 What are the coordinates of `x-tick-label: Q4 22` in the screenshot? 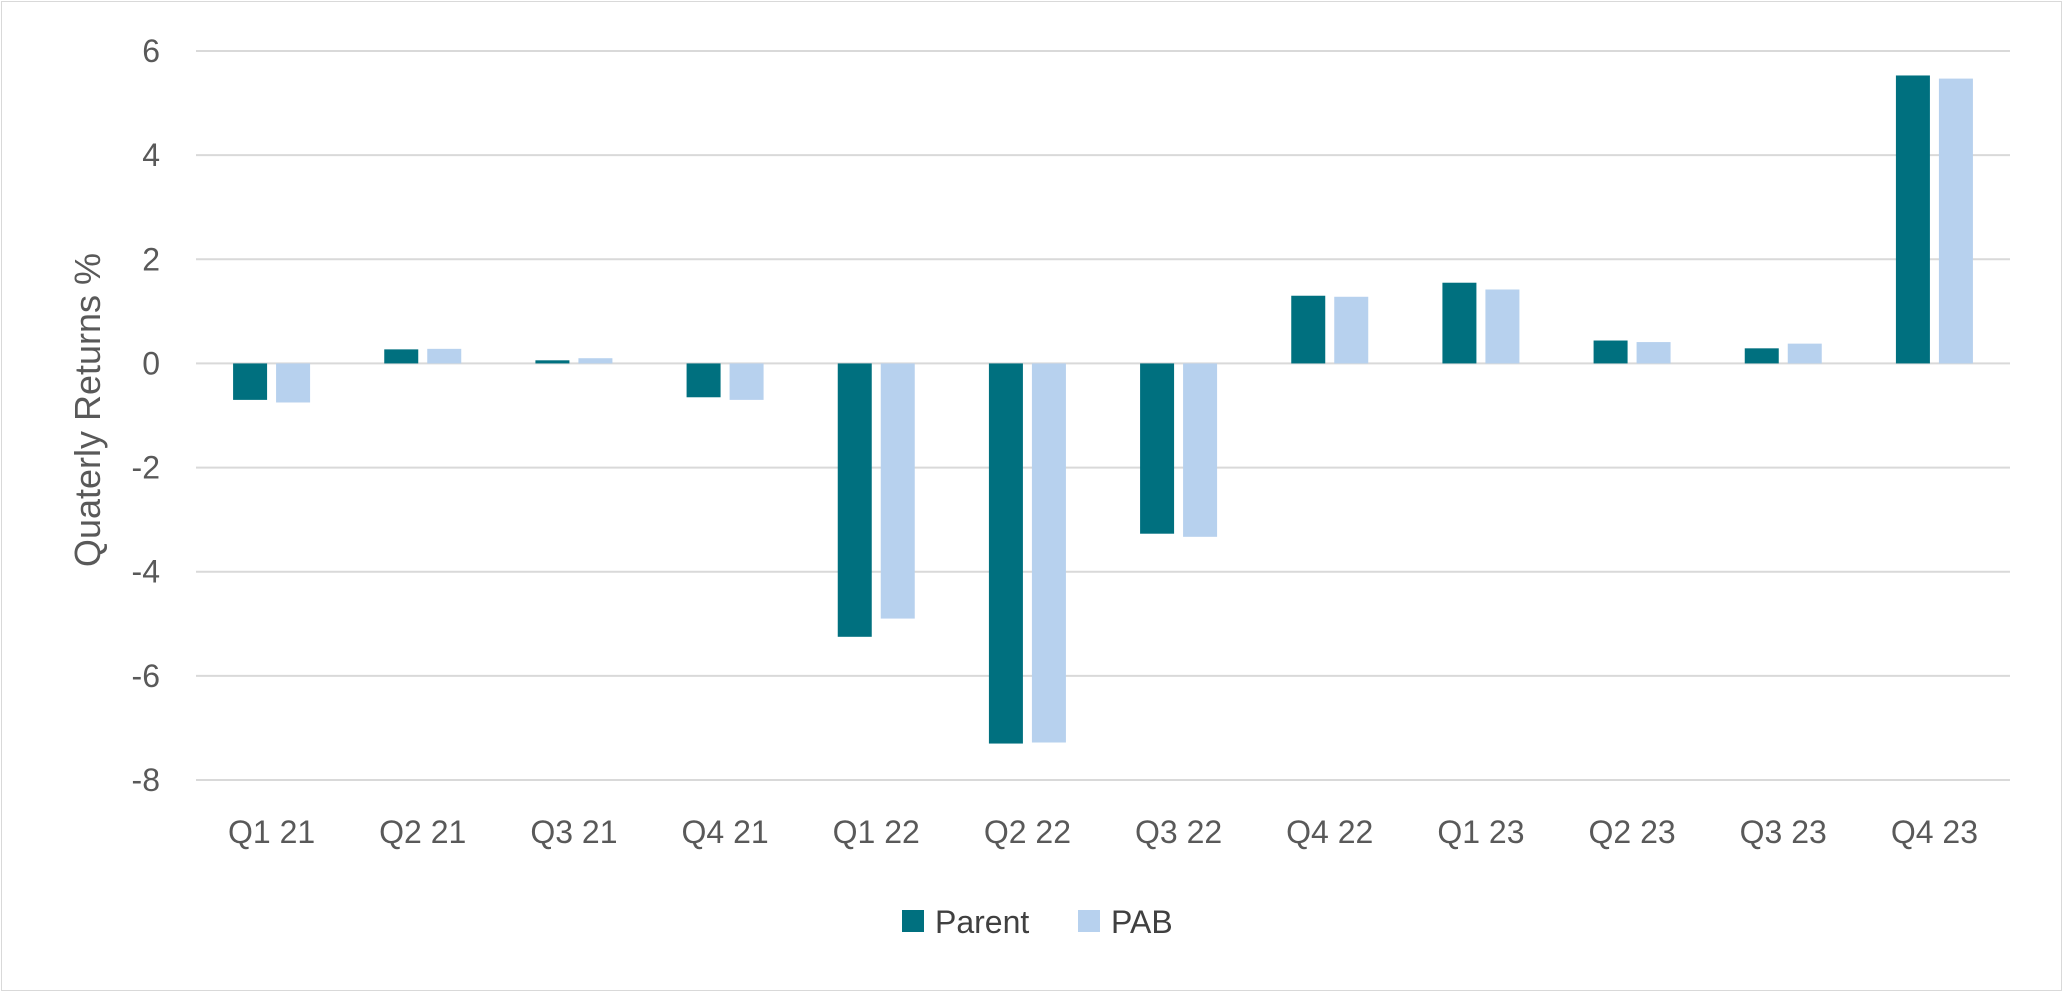 It's located at (1329, 832).